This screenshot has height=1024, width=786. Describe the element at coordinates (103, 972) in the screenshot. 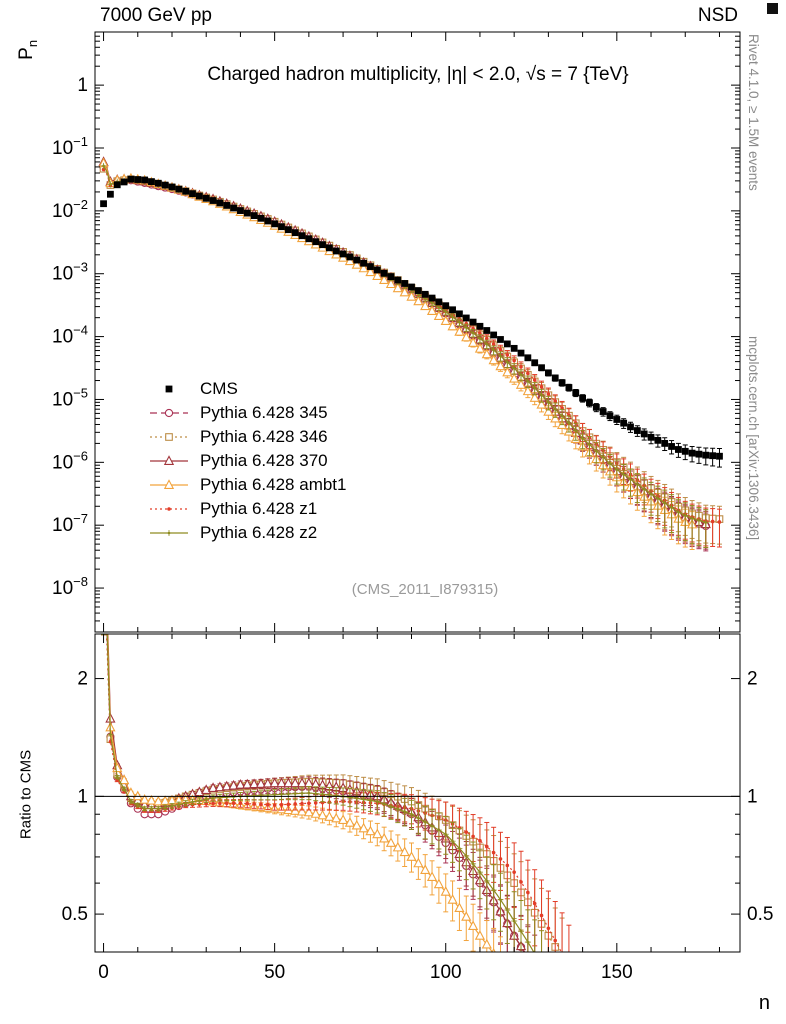

I see `svg-text: 0` at that location.